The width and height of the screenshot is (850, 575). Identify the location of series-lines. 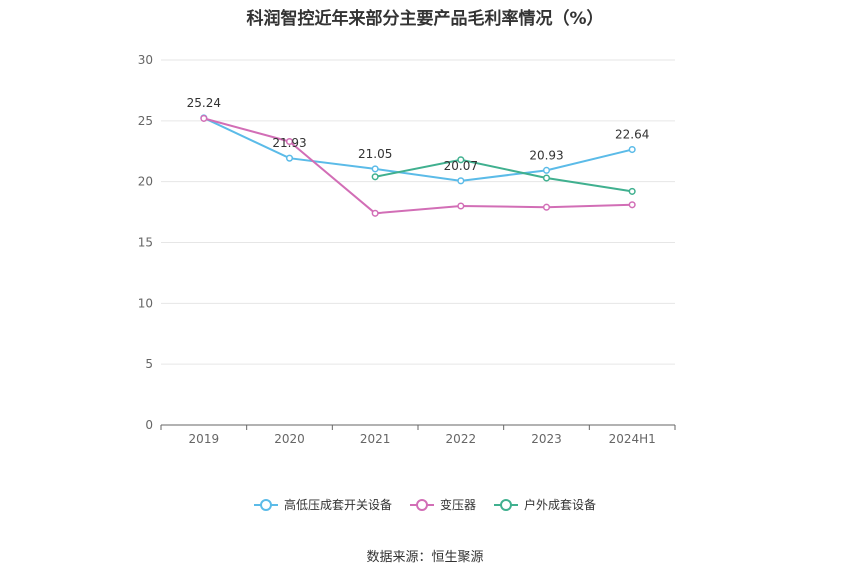
(418, 165).